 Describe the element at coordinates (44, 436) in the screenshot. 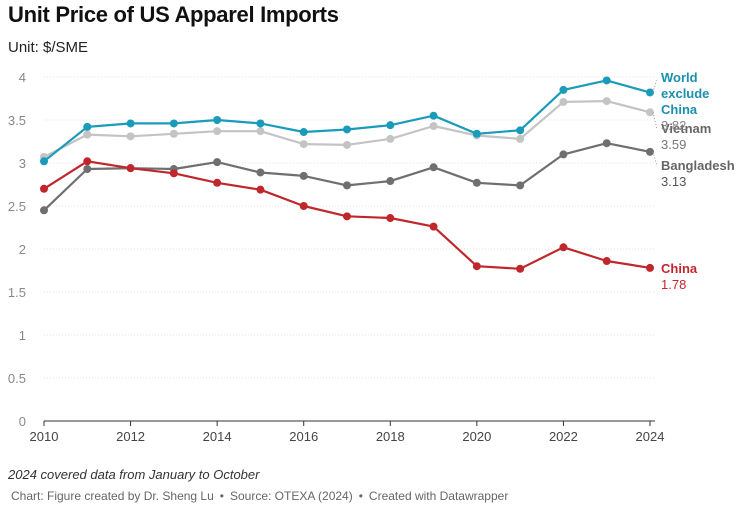

I see `x-tick-label: 2010` at that location.